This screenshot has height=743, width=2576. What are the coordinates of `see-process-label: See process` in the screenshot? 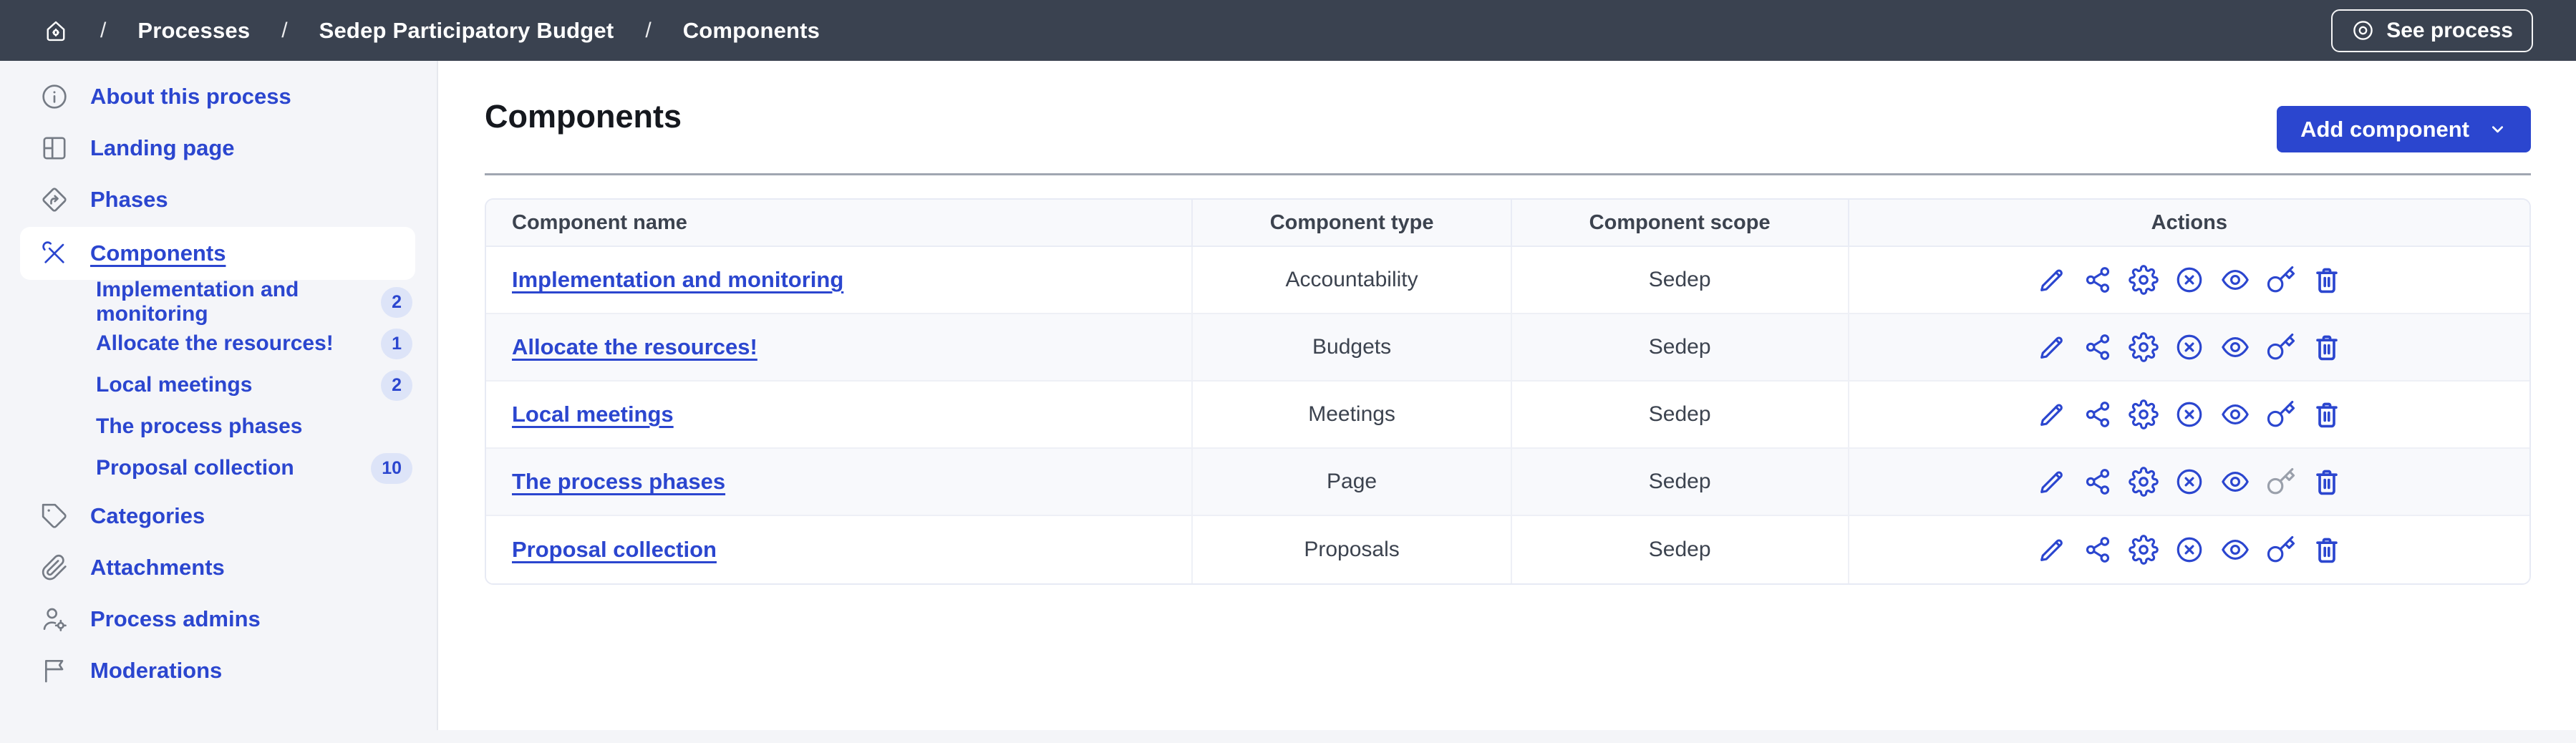 It's located at (2450, 30).